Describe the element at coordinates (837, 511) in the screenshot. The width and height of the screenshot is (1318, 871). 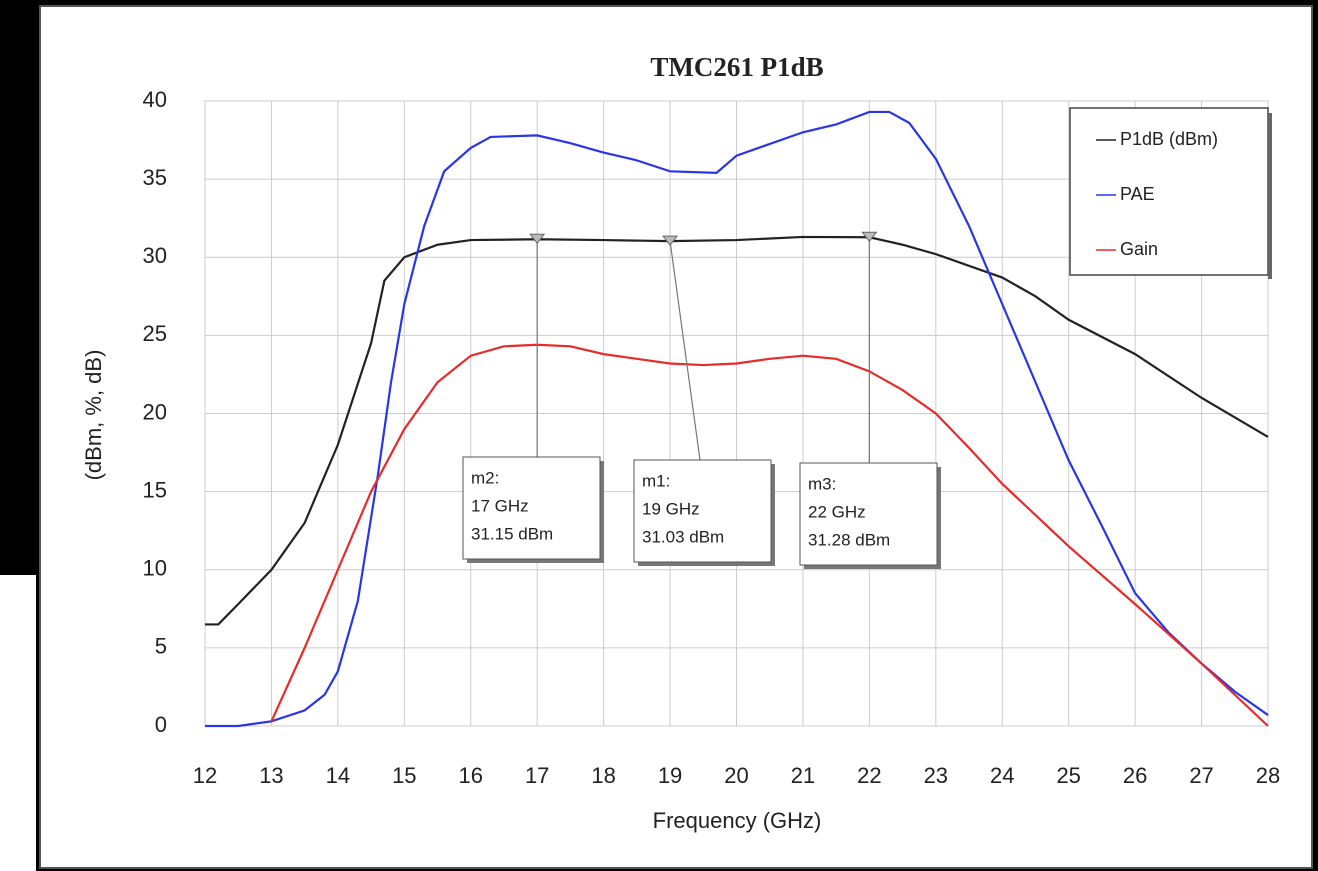
I see `marker-label: 22 GHz` at that location.